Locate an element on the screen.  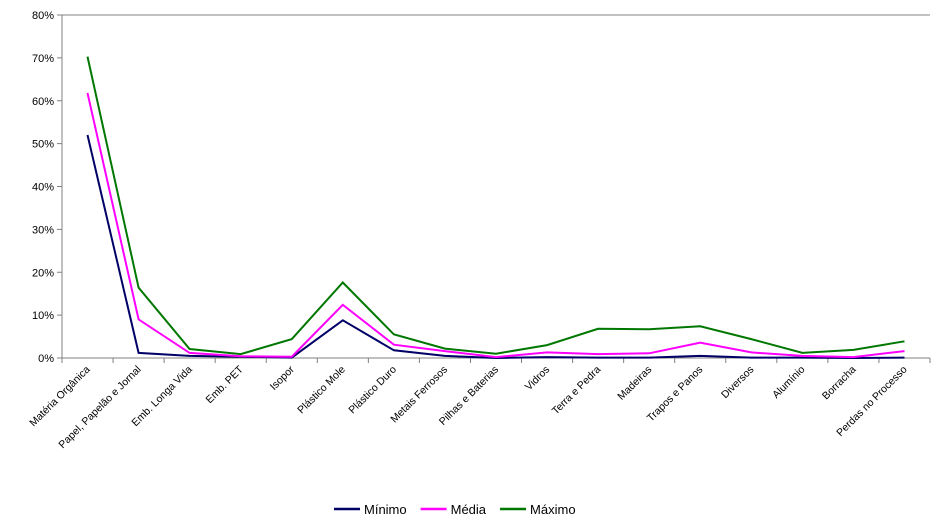
x-category-label: Alumínio is located at coordinates (788, 382).